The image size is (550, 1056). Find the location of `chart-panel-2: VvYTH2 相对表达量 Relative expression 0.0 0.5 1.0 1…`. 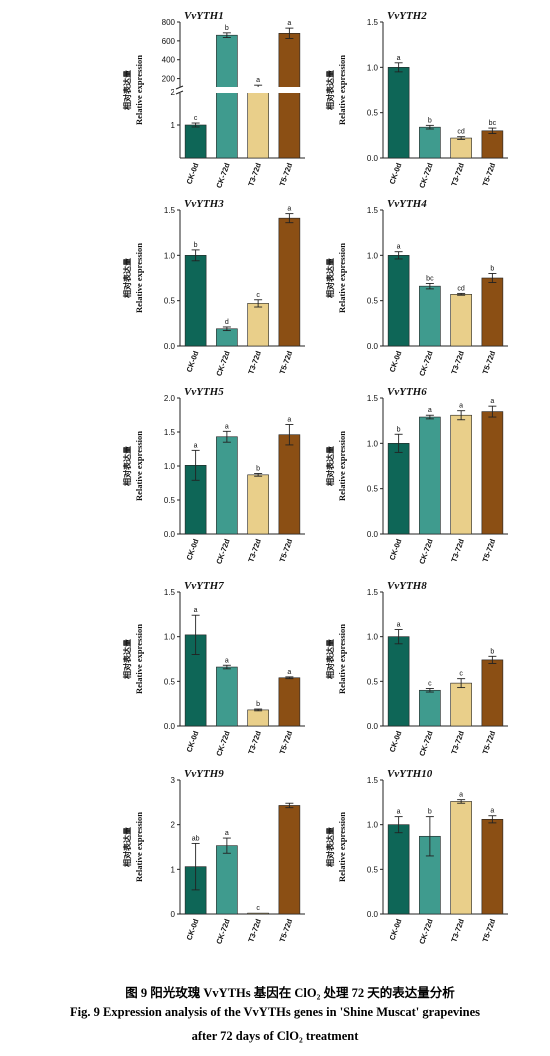

chart-panel-2: VvYTH2 相对表达量 Relative expression 0.0 0.5 1.0 1… is located at coordinates (416, 99).